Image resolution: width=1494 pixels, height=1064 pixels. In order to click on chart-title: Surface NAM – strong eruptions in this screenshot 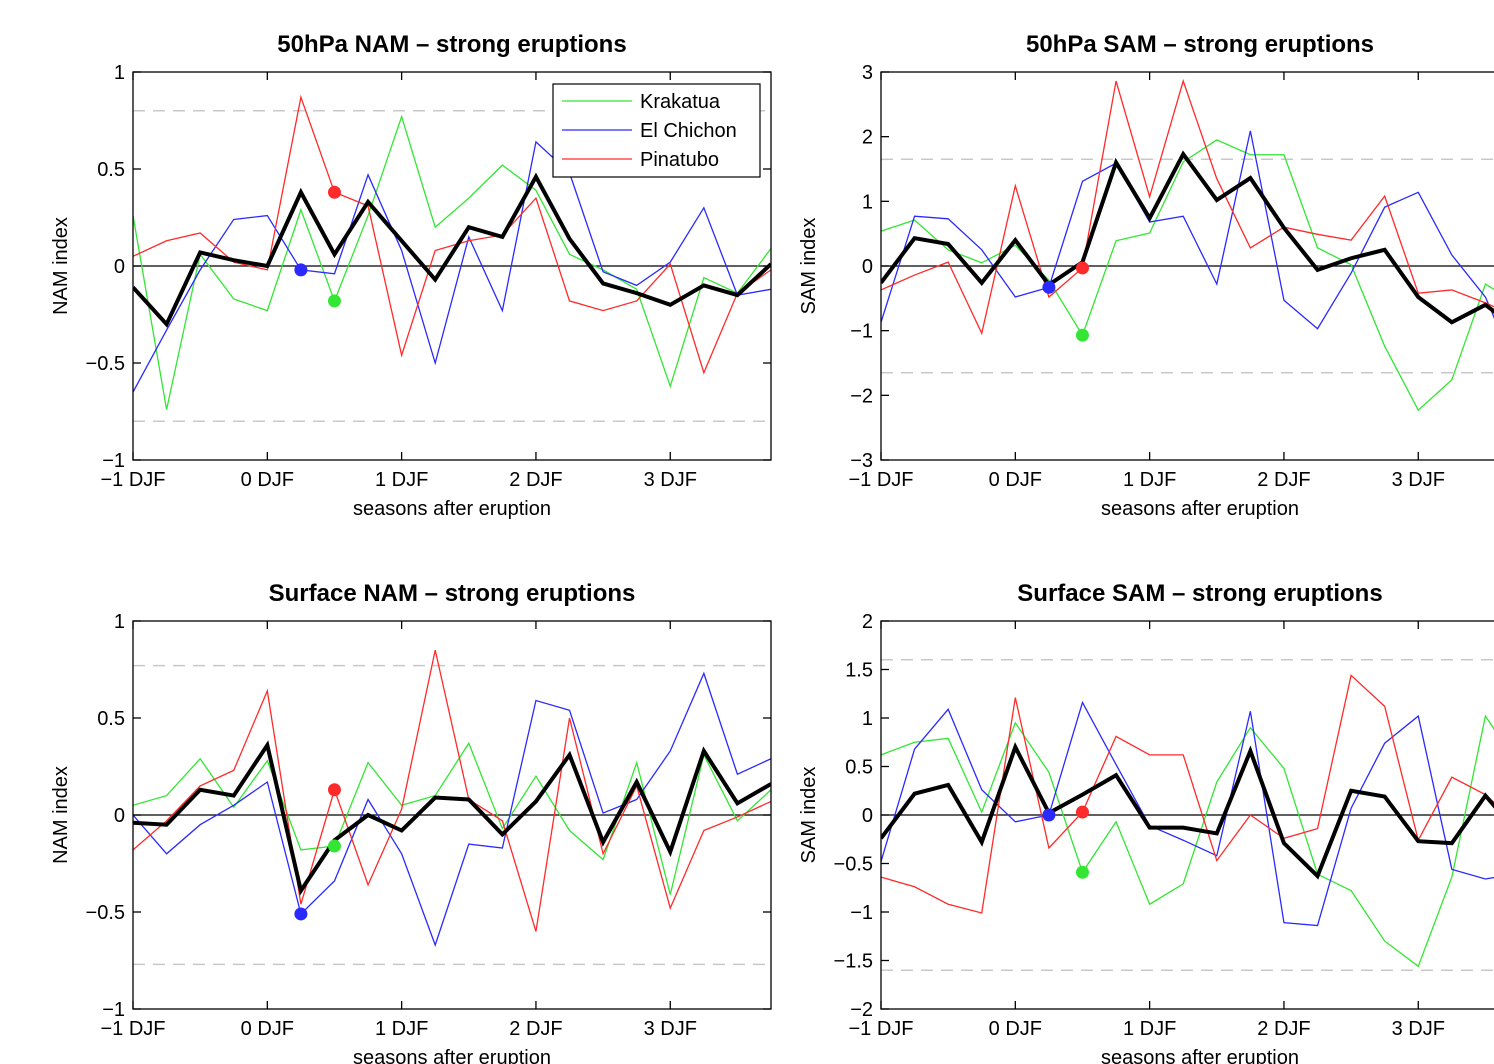, I will do `click(452, 593)`.